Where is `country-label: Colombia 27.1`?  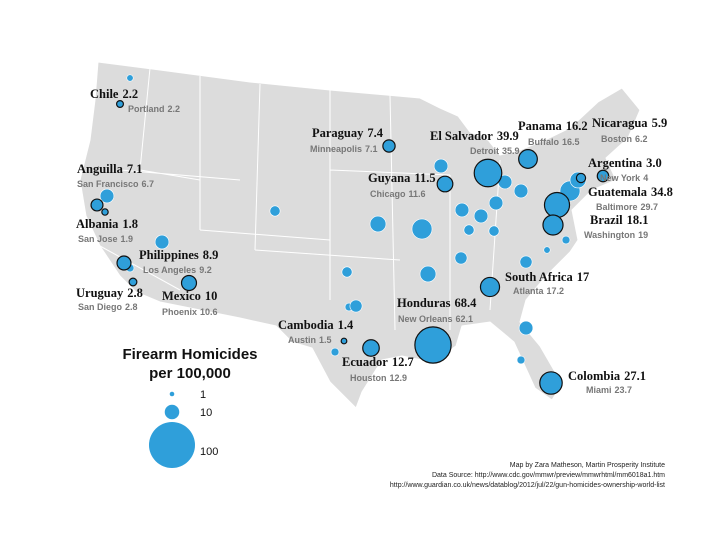
country-label: Colombia 27.1 is located at coordinates (607, 376).